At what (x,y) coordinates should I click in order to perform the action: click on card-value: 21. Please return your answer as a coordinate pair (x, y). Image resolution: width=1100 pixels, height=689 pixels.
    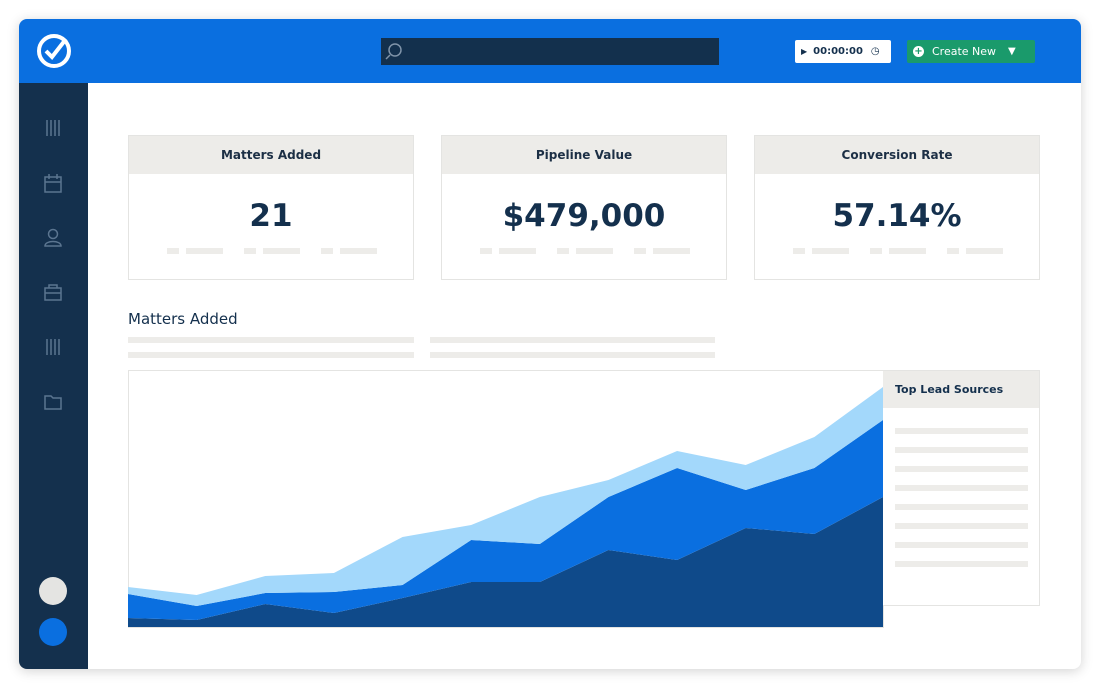
    Looking at the image, I should click on (271, 216).